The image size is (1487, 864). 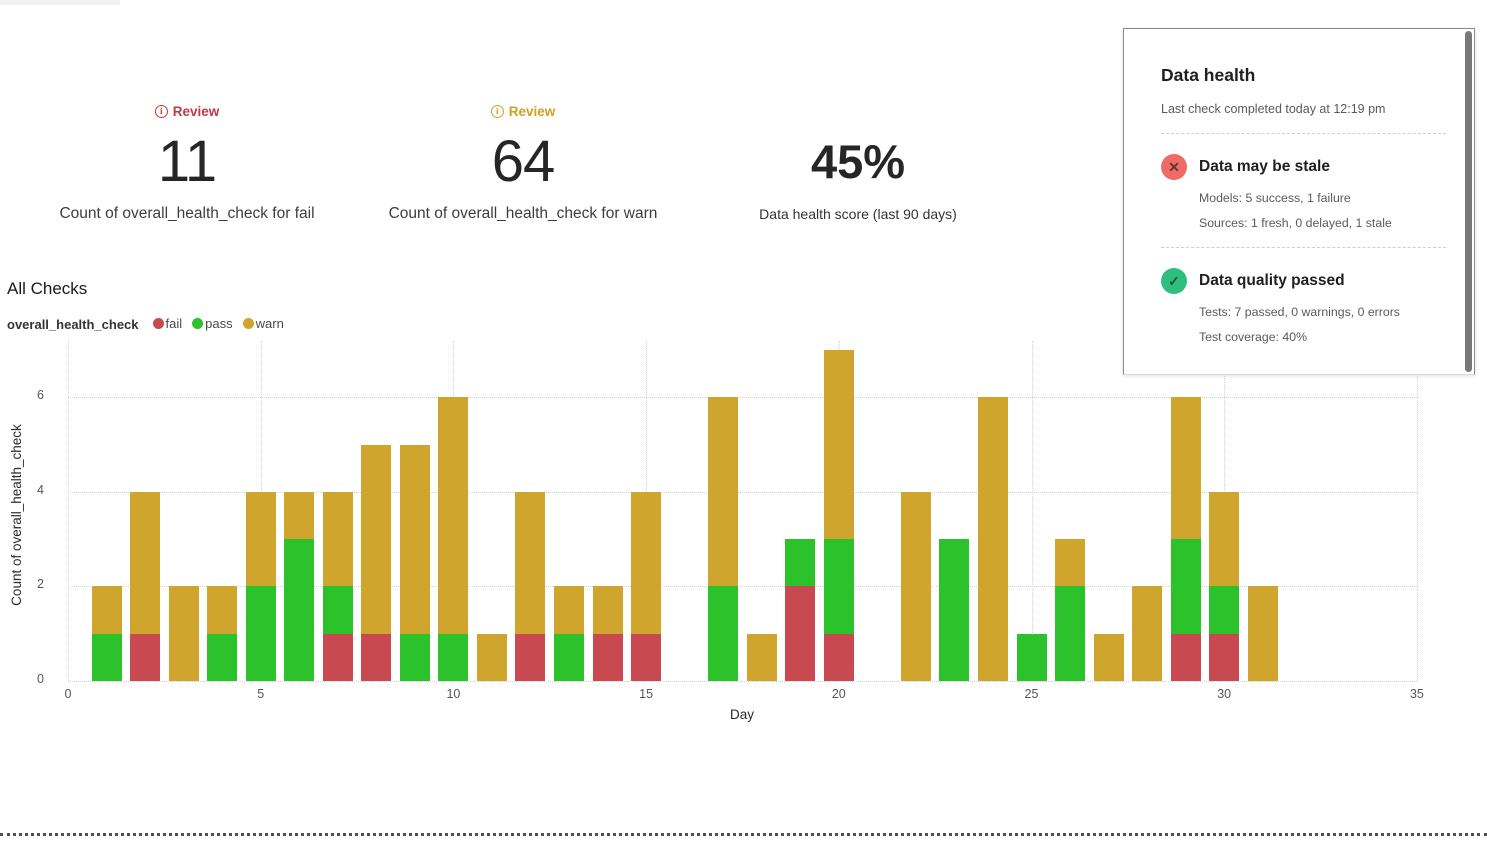 I want to click on x-tick-label: 25, so click(x=1031, y=694).